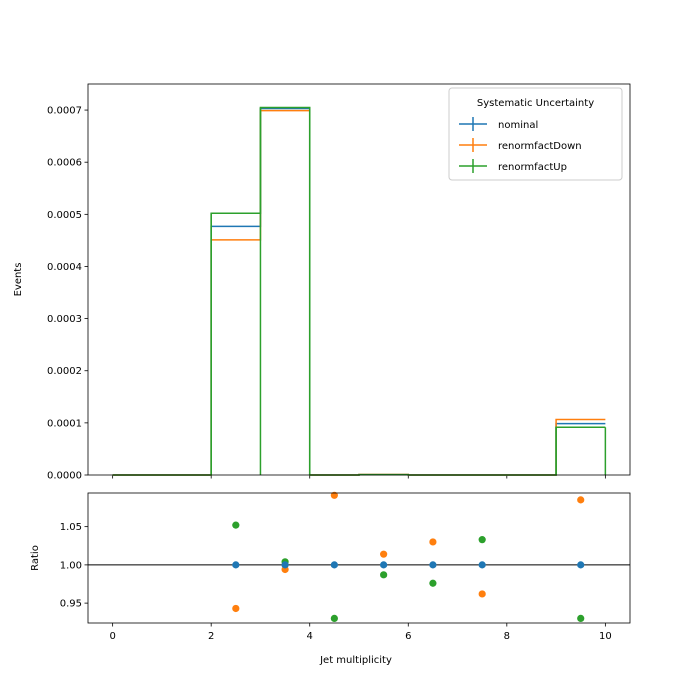 The height and width of the screenshot is (700, 700). I want to click on ratio-y-axis-label: Ratio, so click(35, 558).